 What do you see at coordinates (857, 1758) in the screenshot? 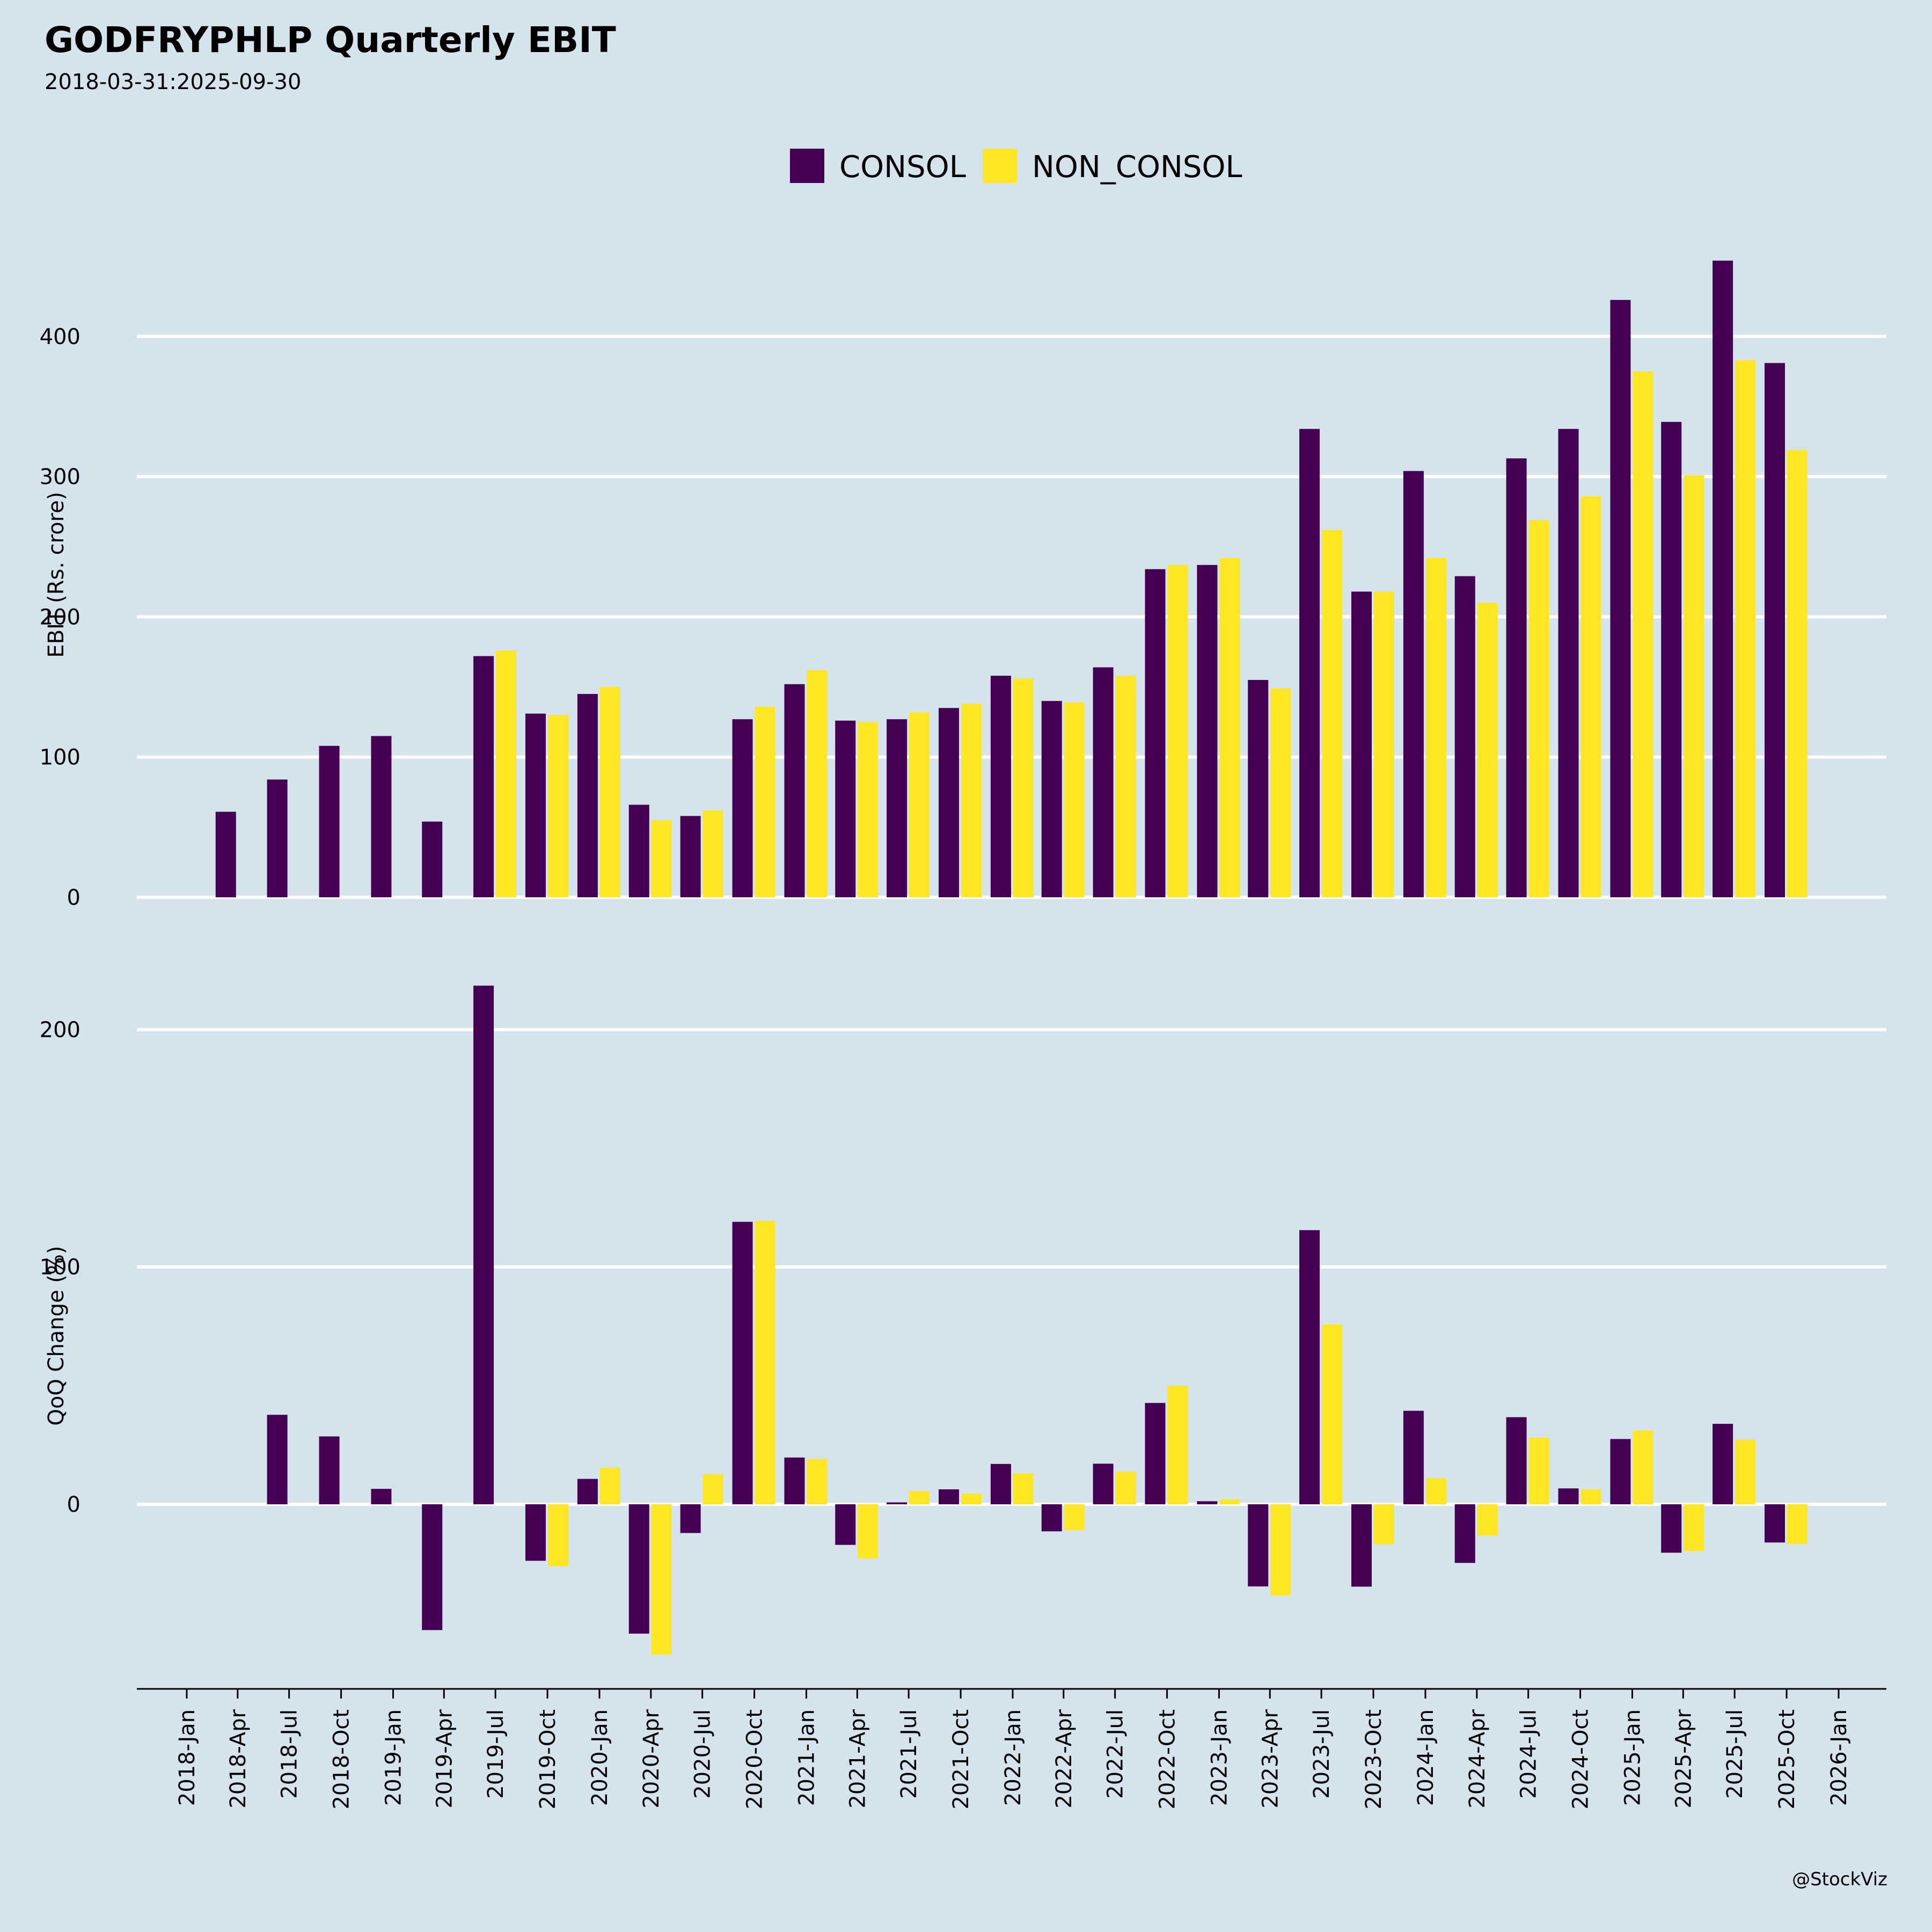
I see `x-tick-label: 2021-Apr` at bounding box center [857, 1758].